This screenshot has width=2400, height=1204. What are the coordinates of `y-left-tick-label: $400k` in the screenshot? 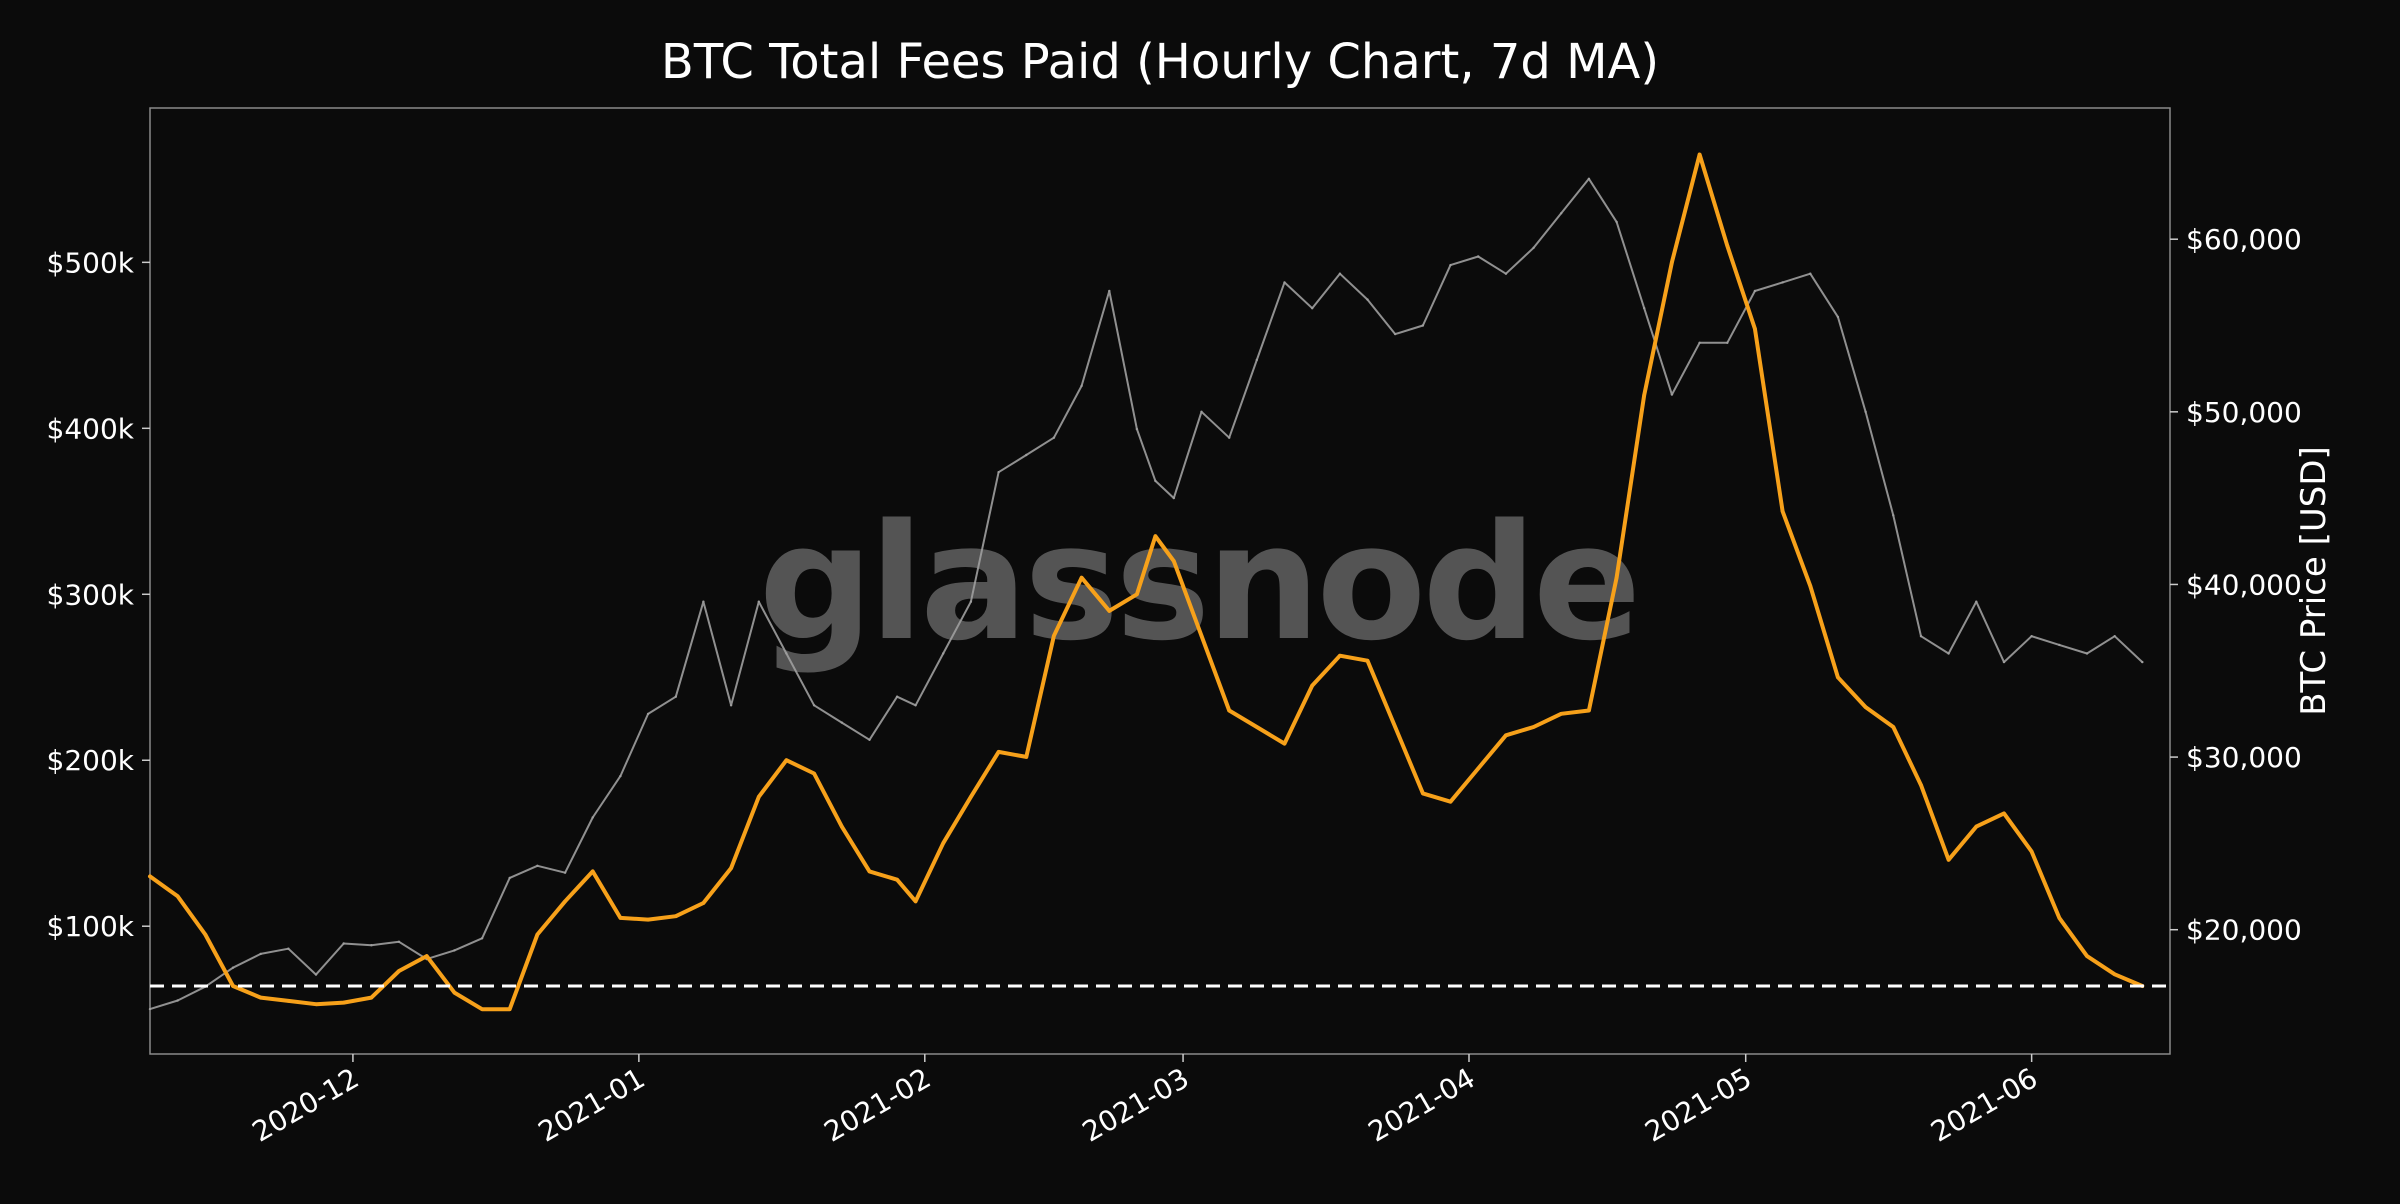 It's located at (91, 428).